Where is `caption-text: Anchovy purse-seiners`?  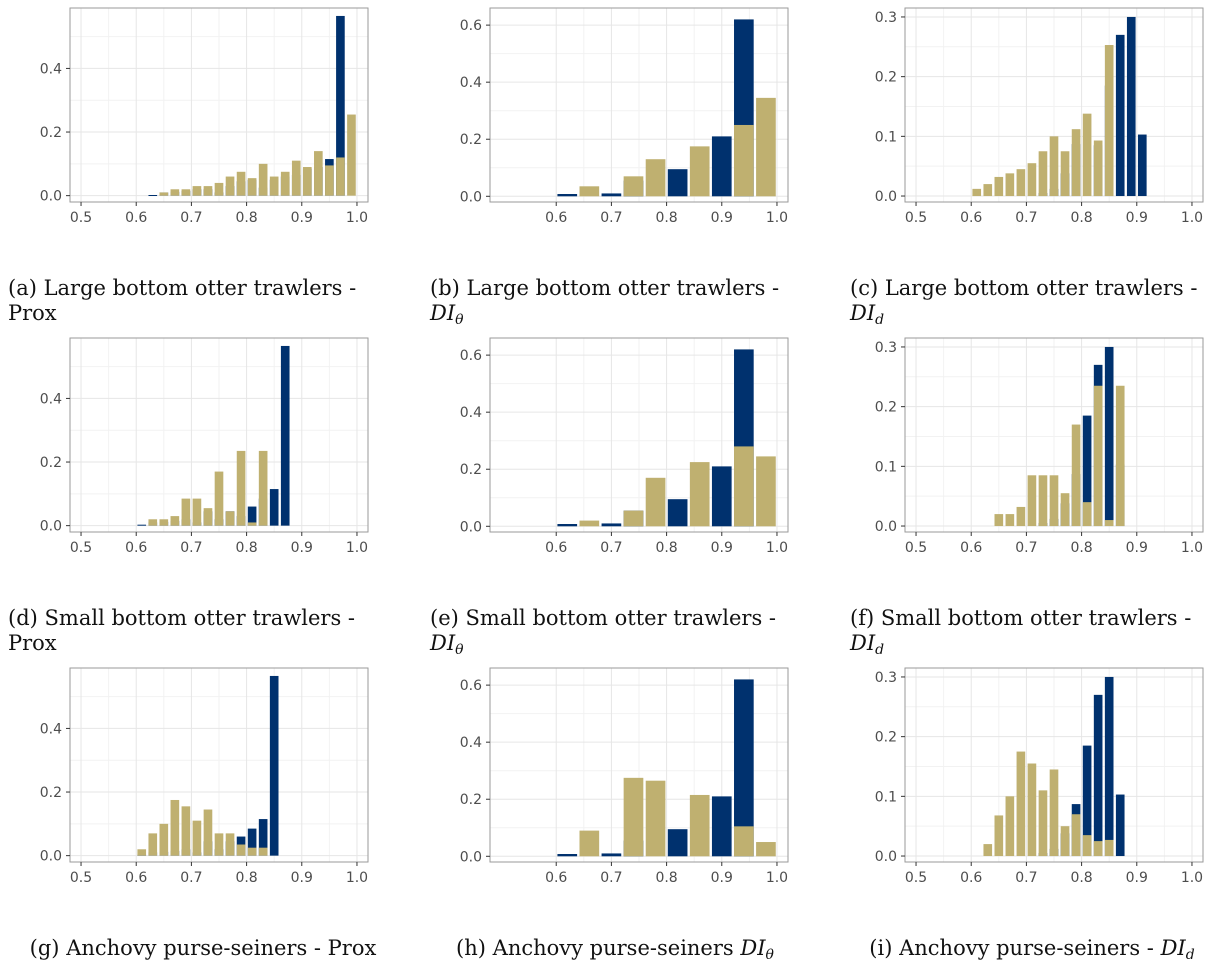
caption-text: Anchovy purse-seiners is located at coordinates (613, 948).